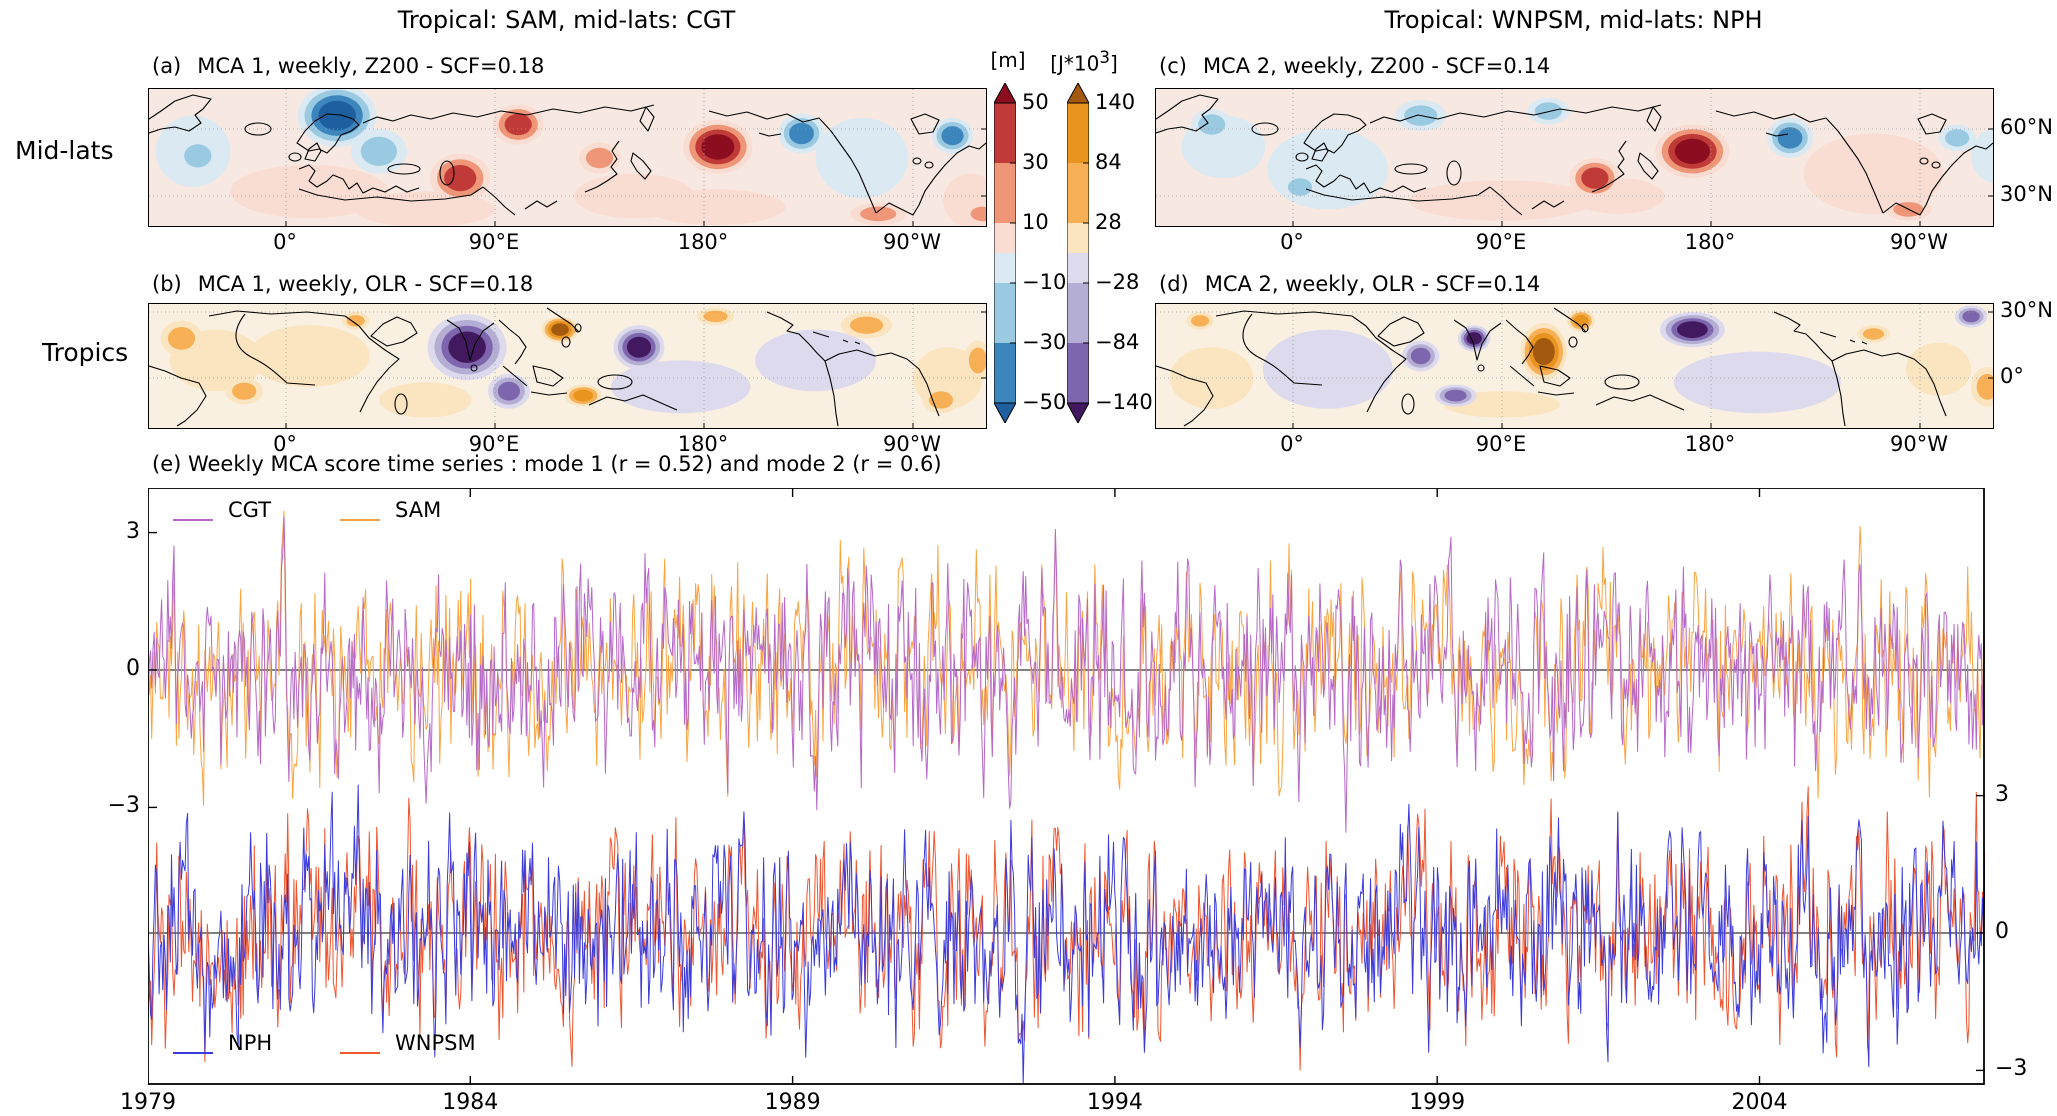 Image resolution: width=2057 pixels, height=1116 pixels. What do you see at coordinates (1008, 60) in the screenshot?
I see `colorbar-z200-unit: [m]` at bounding box center [1008, 60].